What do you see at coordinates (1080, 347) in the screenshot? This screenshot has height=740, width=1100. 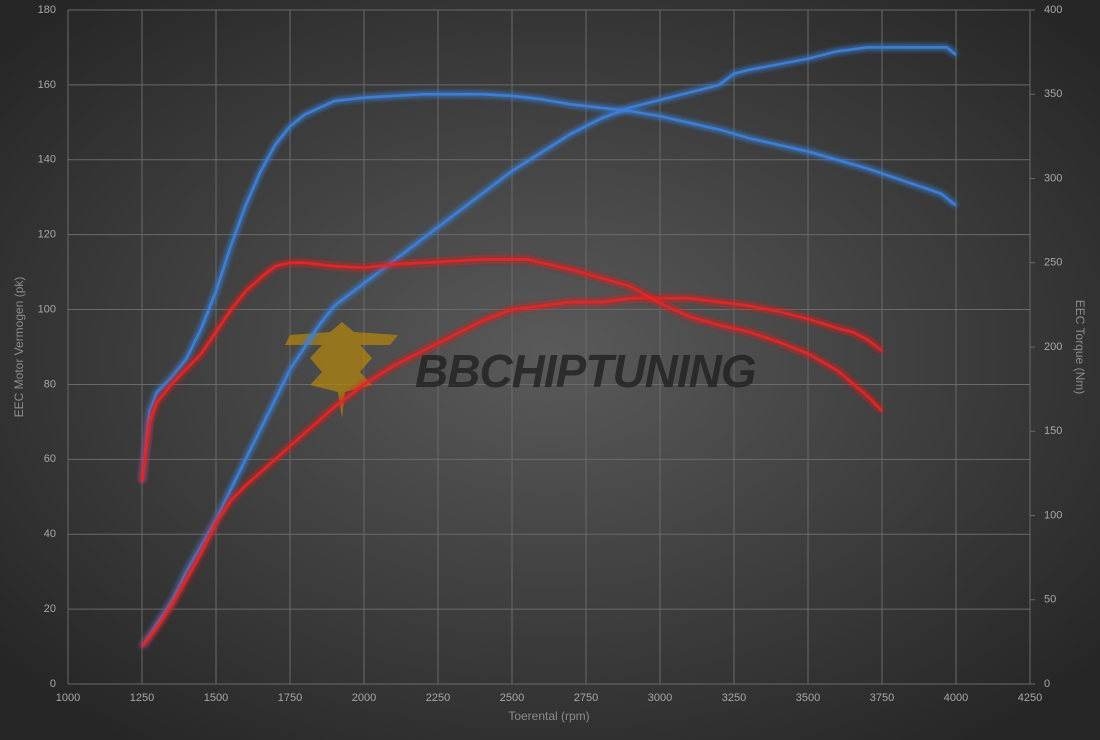 I see `y2-axis-title: EEC Torque (Nm)` at bounding box center [1080, 347].